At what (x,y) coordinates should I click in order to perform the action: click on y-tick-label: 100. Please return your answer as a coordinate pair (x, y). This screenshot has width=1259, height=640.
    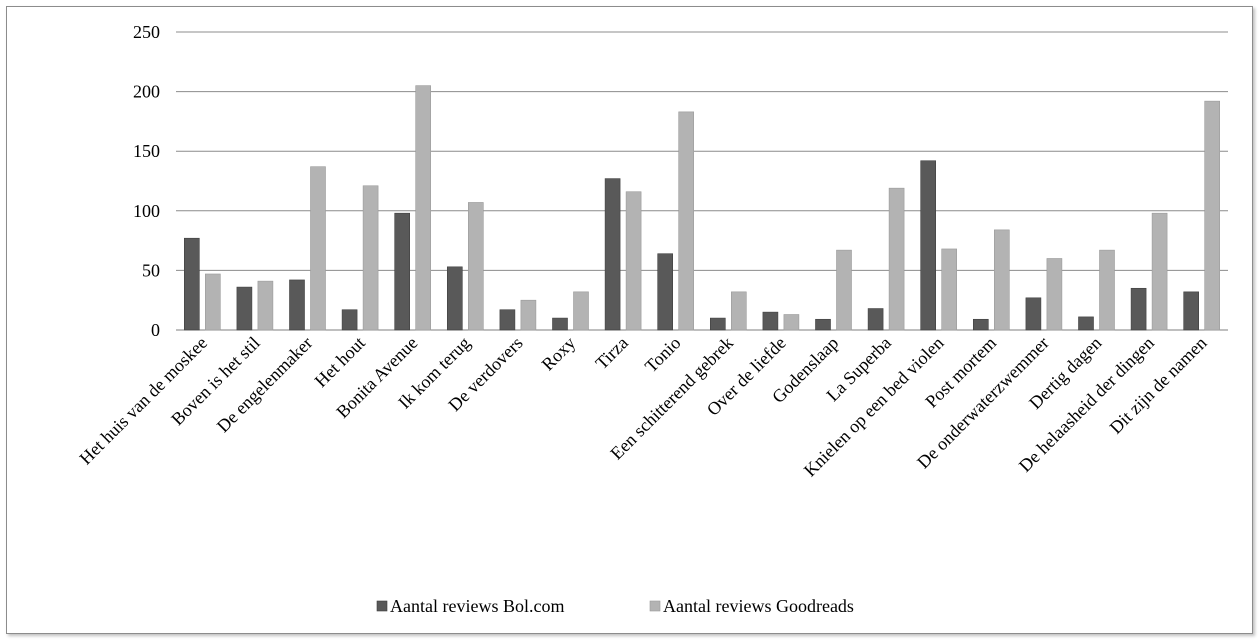
    Looking at the image, I should click on (146, 211).